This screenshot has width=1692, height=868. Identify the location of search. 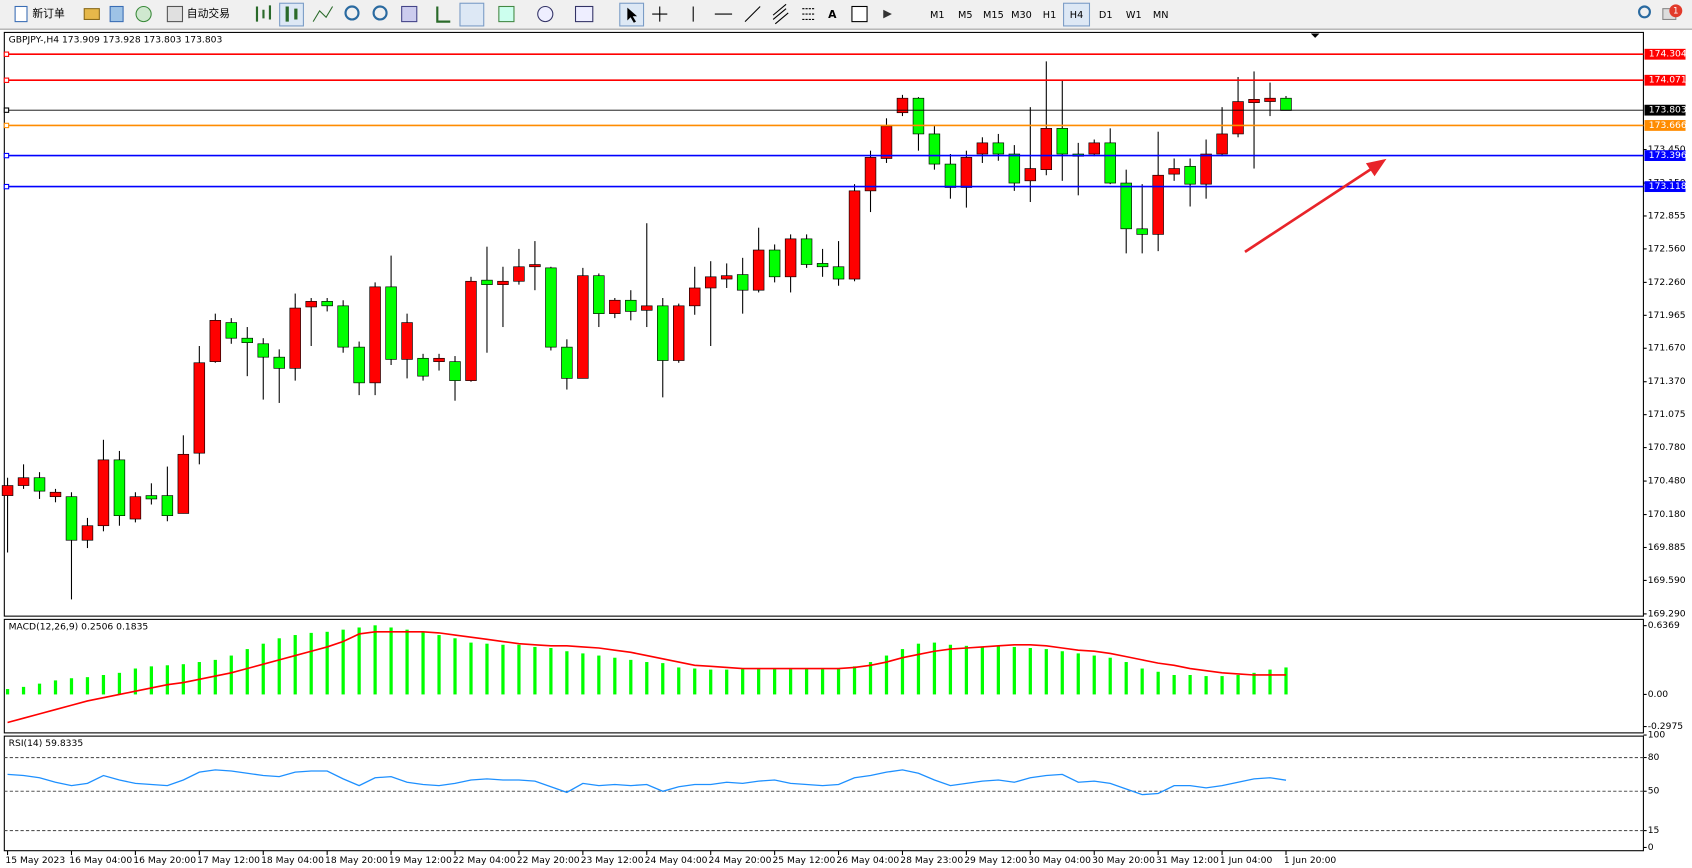
(1644, 12).